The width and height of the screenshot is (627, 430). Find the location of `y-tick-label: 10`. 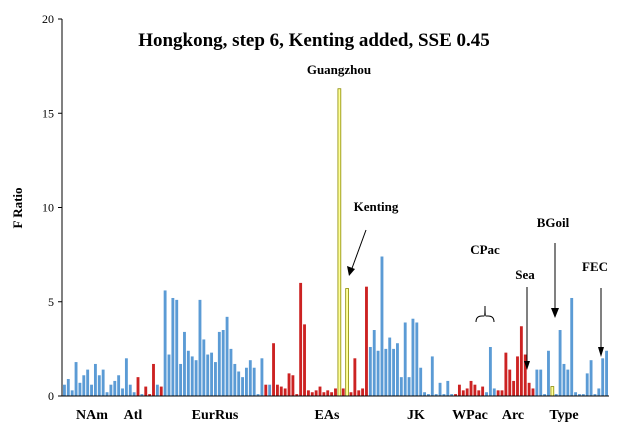

y-tick-label: 10 is located at coordinates (48, 208).